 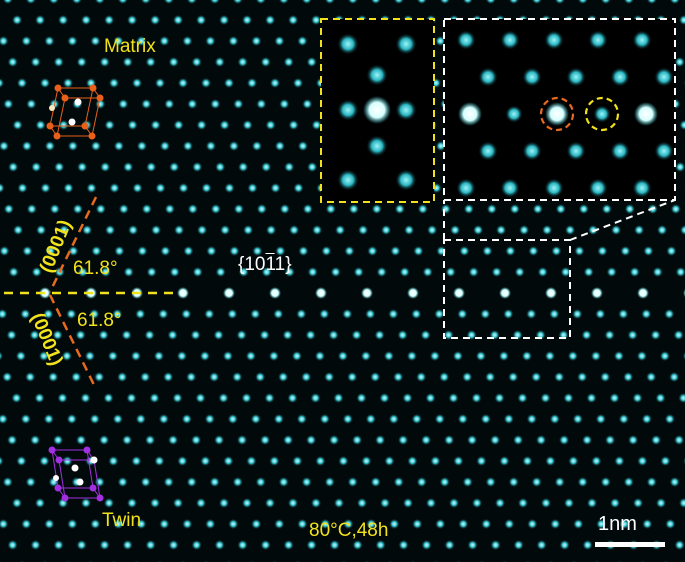 What do you see at coordinates (270, 264) in the screenshot?
I see `twin-plane-overbar: 1` at bounding box center [270, 264].